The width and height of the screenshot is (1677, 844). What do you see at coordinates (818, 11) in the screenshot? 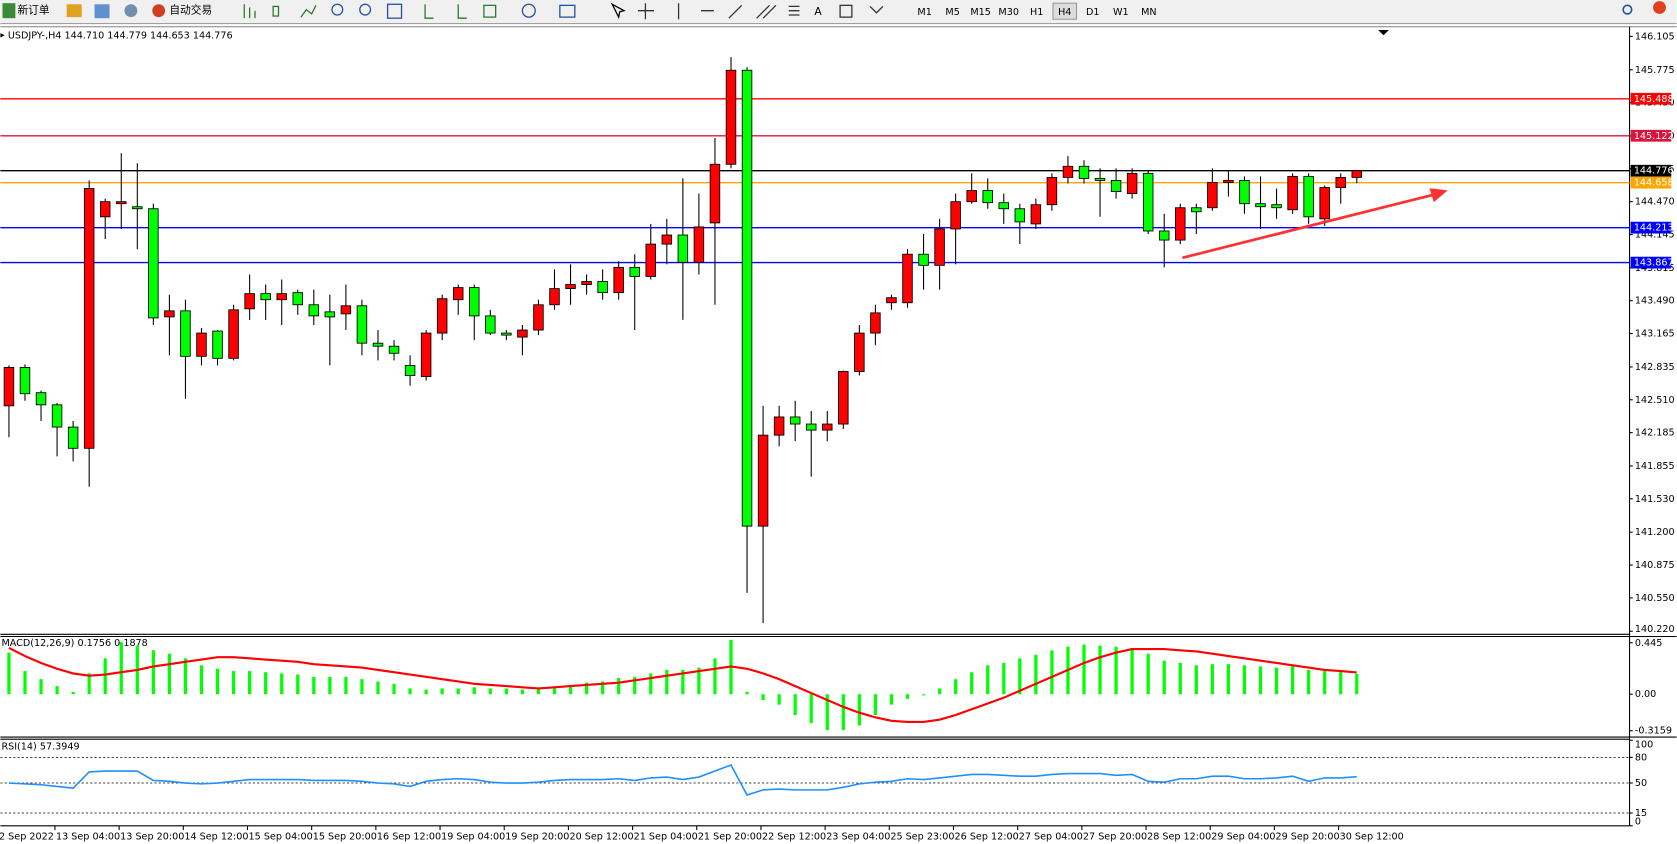
I see `text-tool-icon: A` at bounding box center [818, 11].